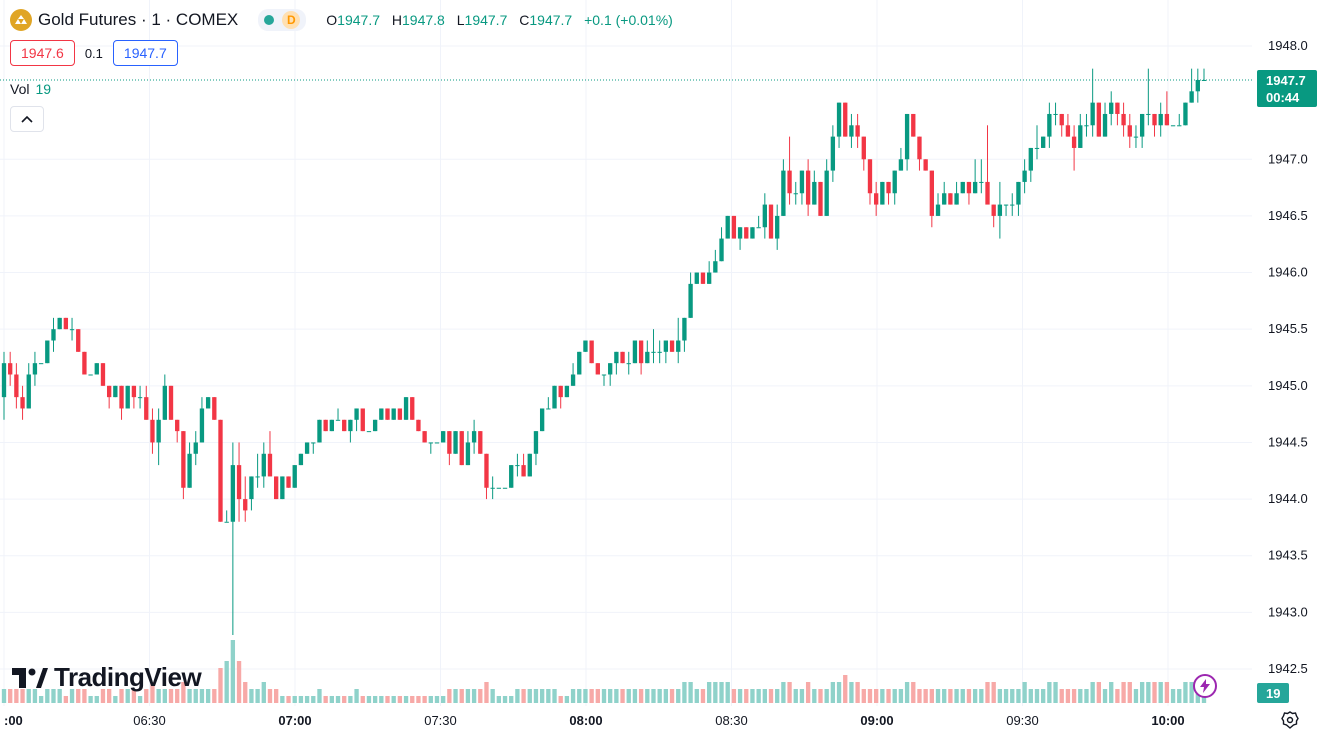  I want to click on collapse-legend-button, so click(27, 119).